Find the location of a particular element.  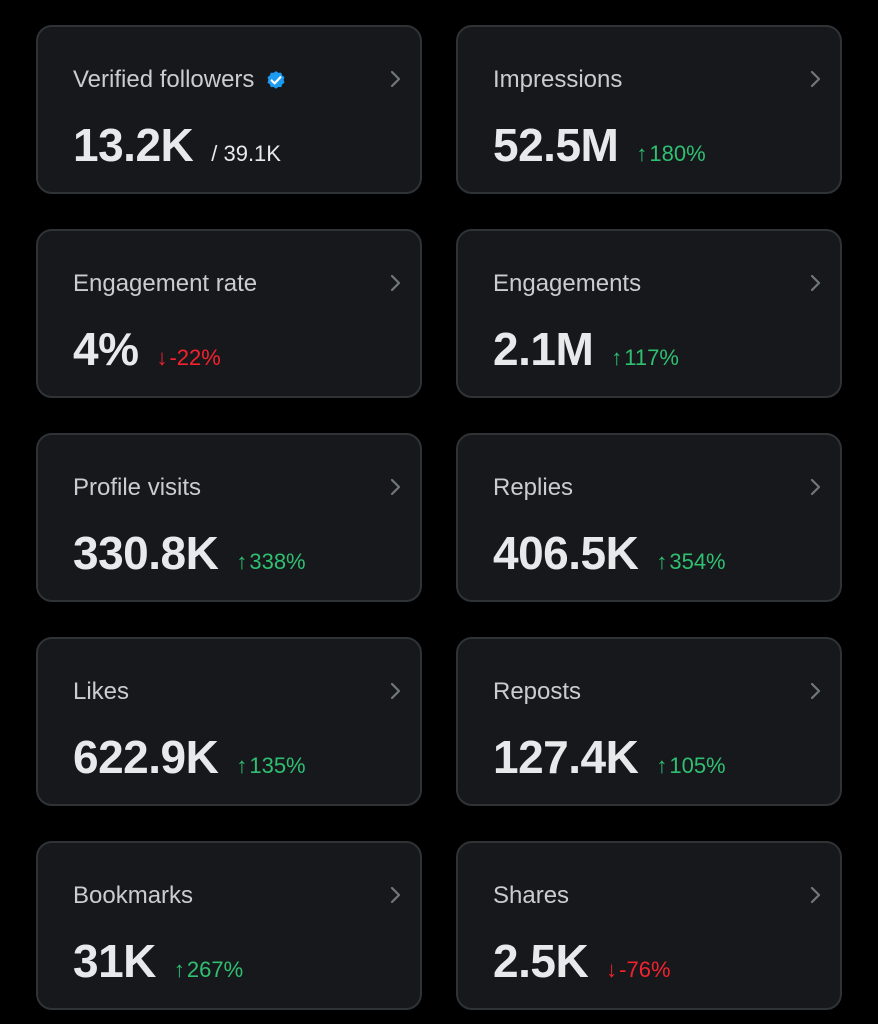

card-reposts: Reposts 127.4K ↑ 105% is located at coordinates (649, 721).